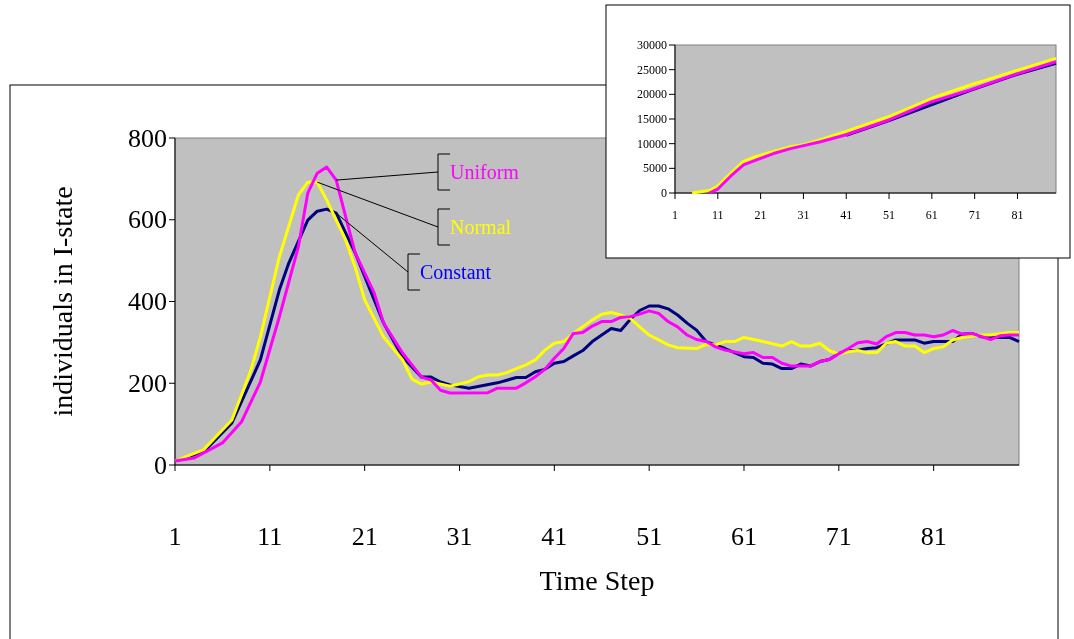 This screenshot has height=639, width=1074. Describe the element at coordinates (456, 272) in the screenshot. I see `text: Constant` at that location.